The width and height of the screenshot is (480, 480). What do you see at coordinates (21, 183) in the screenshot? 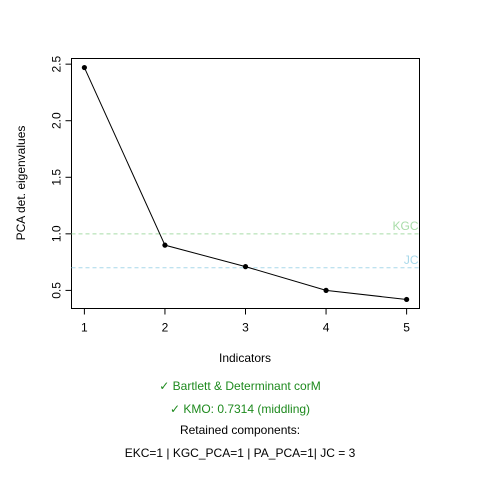
I see `y-axis-label: PCA det. eigenvalues` at bounding box center [21, 183].